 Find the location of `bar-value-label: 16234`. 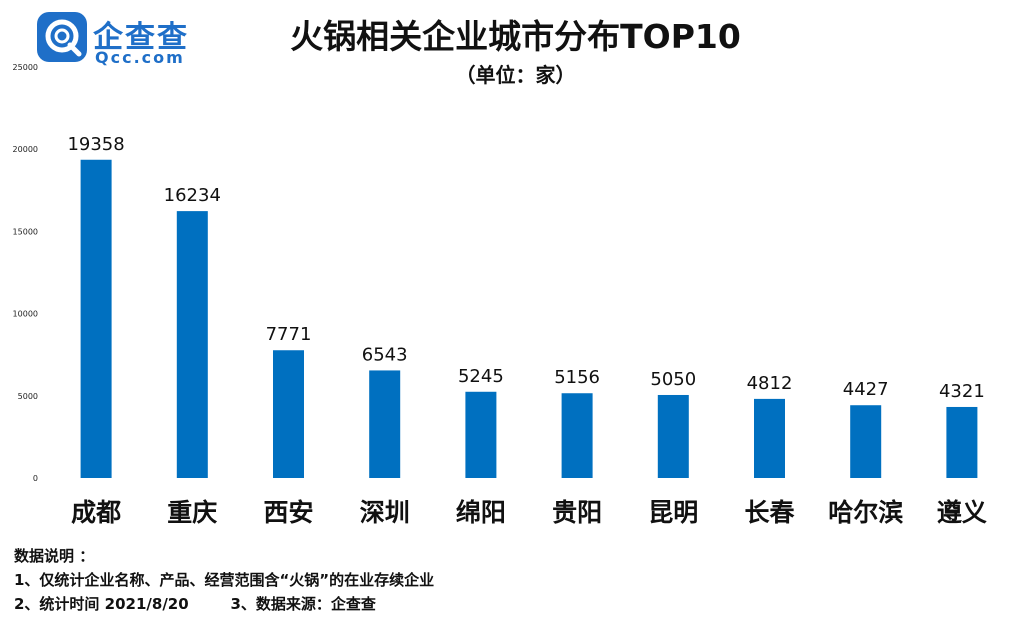

bar-value-label: 16234 is located at coordinates (192, 195).